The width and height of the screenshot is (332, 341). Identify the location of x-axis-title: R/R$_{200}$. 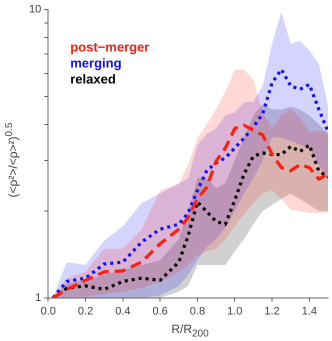
(190, 330).